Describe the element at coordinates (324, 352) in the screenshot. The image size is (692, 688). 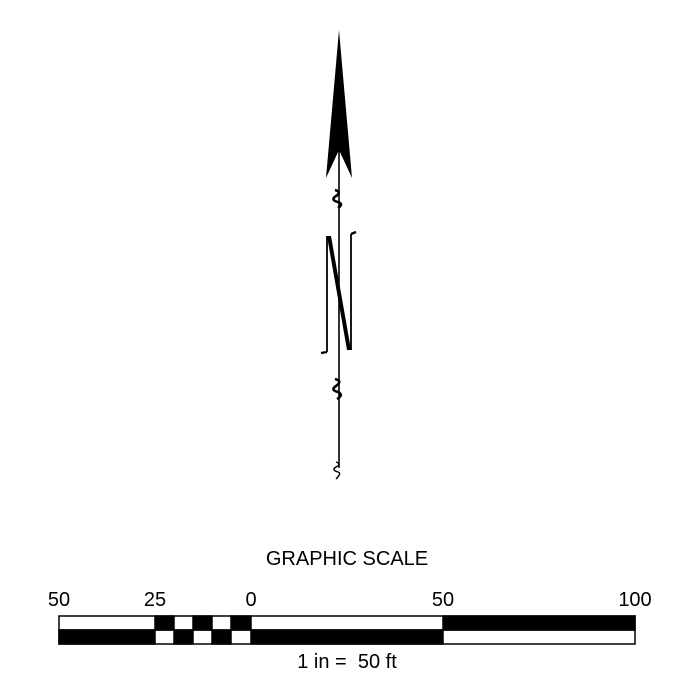
I see `n-letter-left-serif` at that location.